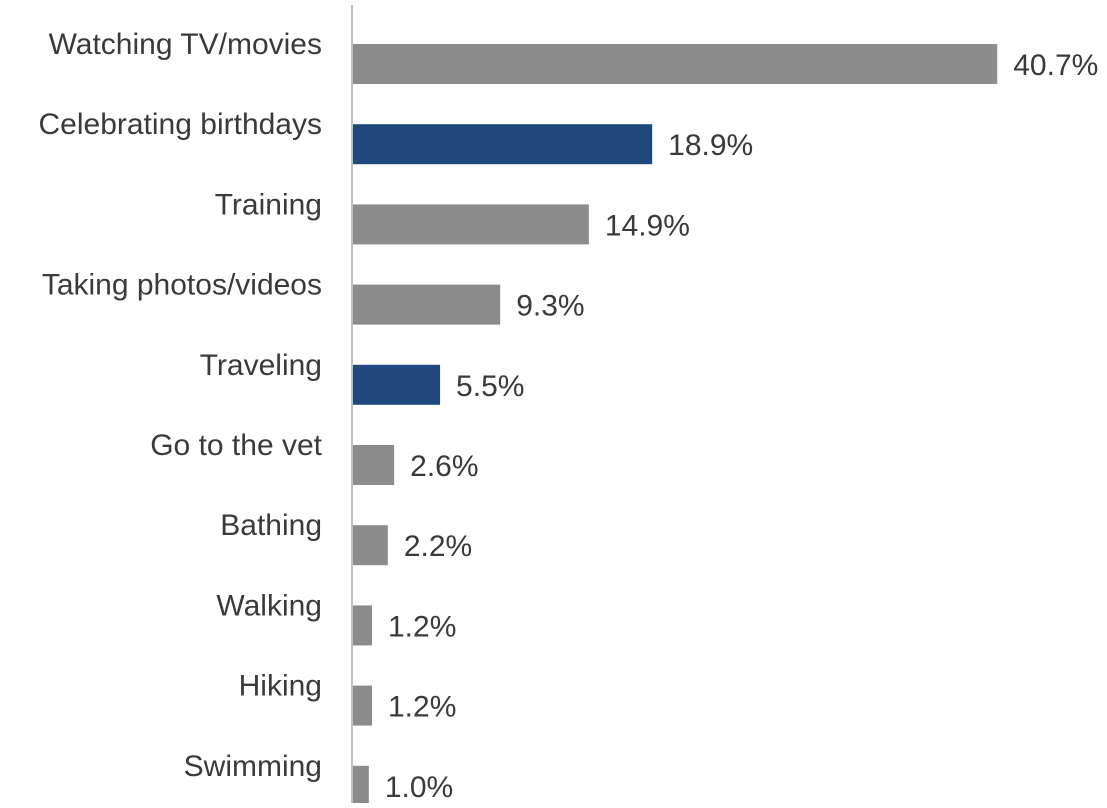 This screenshot has height=808, width=1107. I want to click on category-label: Celebrating birthdays, so click(181, 124).